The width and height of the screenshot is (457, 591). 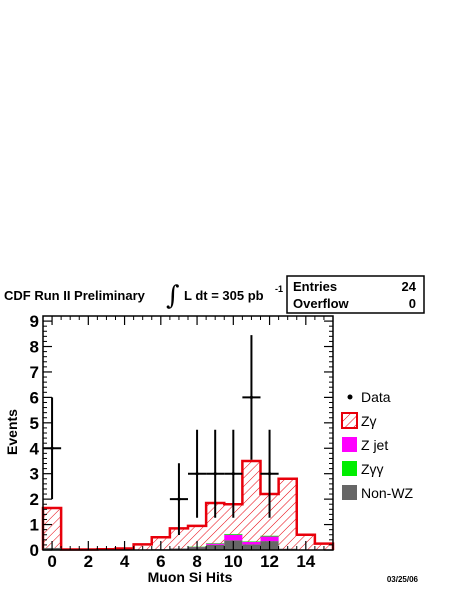 I want to click on legend-item: Data, so click(x=369, y=397).